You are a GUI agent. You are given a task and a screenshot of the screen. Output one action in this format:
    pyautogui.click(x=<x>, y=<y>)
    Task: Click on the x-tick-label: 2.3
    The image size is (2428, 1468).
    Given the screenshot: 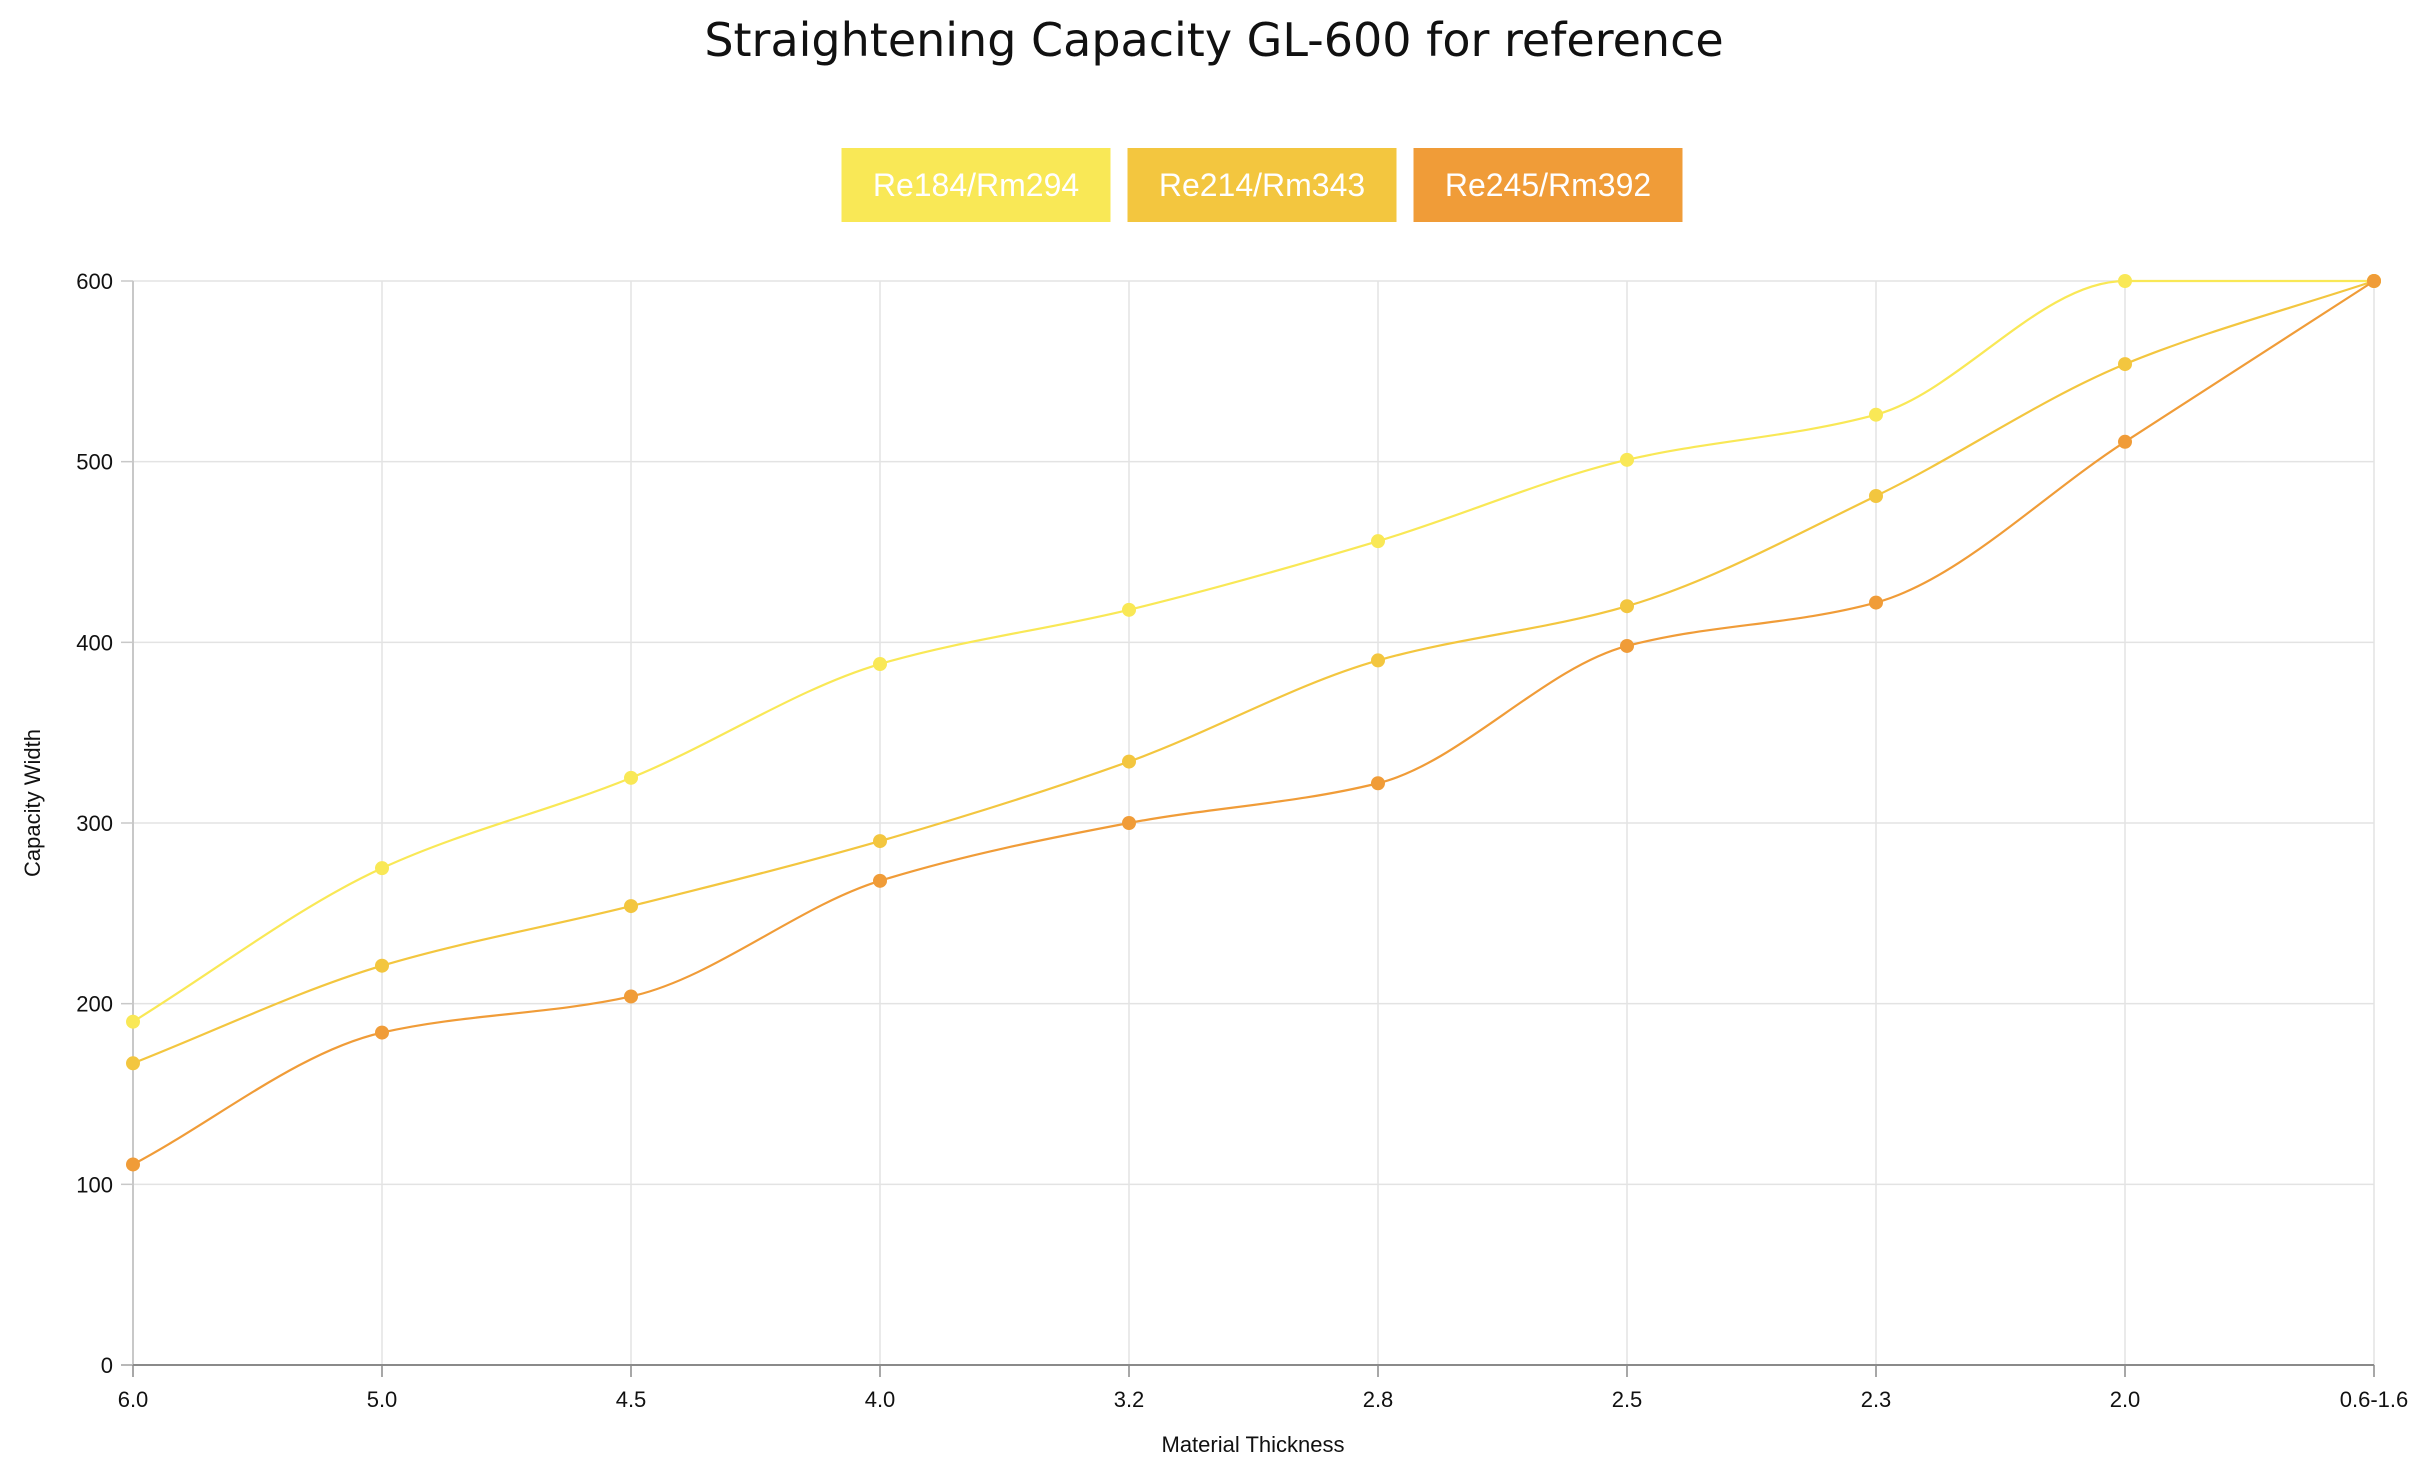 What is the action you would take?
    pyautogui.click(x=1876, y=1399)
    